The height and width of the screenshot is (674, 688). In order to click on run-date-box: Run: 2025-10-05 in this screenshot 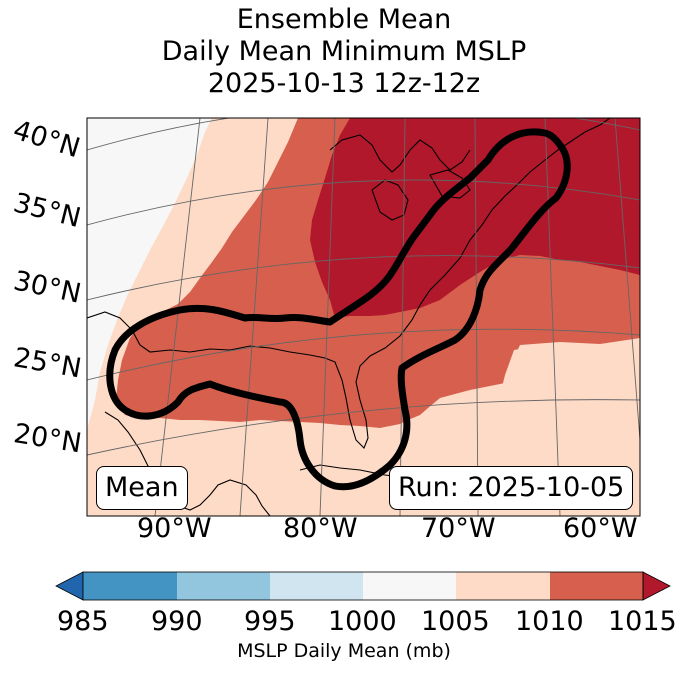, I will do `click(511, 488)`.